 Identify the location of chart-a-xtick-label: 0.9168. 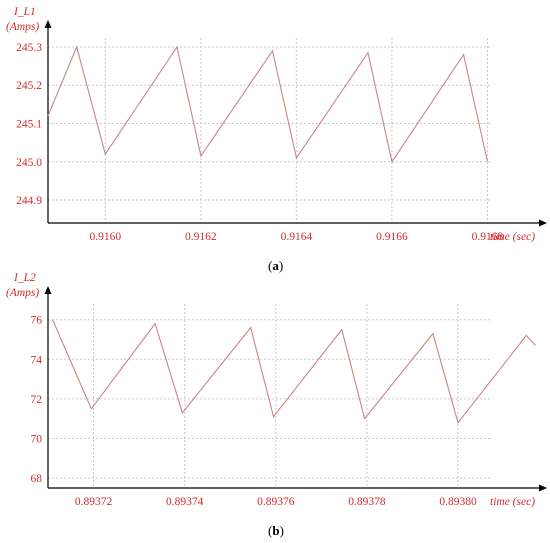
(488, 237).